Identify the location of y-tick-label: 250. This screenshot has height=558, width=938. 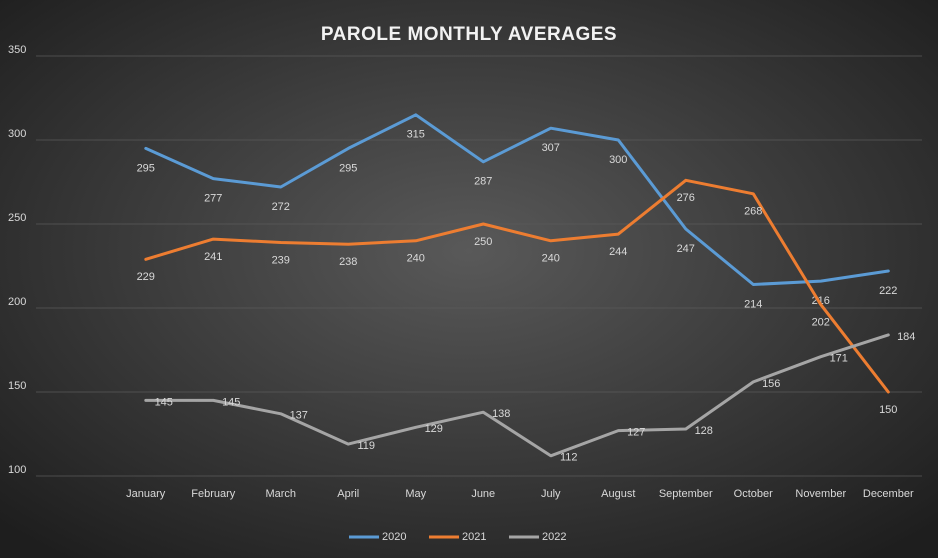
(17, 218).